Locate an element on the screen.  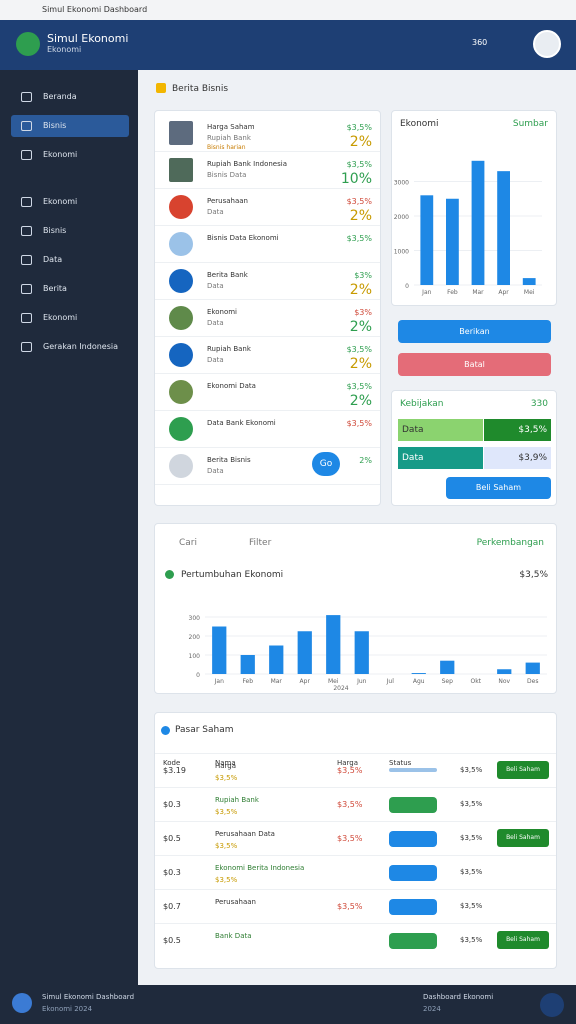
chat-button is located at coordinates (552, 1005).